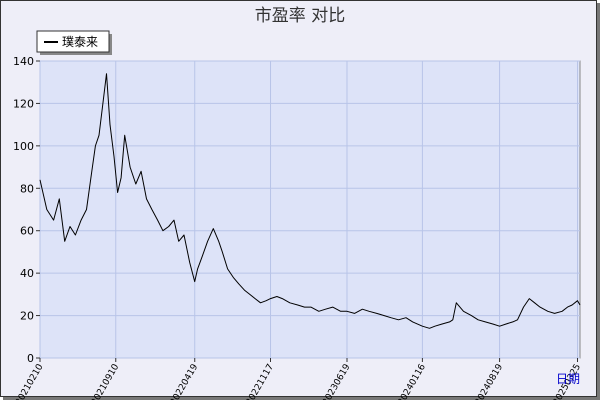 The width and height of the screenshot is (600, 400). Describe the element at coordinates (23, 146) in the screenshot. I see `y-tick-label: 100` at that location.